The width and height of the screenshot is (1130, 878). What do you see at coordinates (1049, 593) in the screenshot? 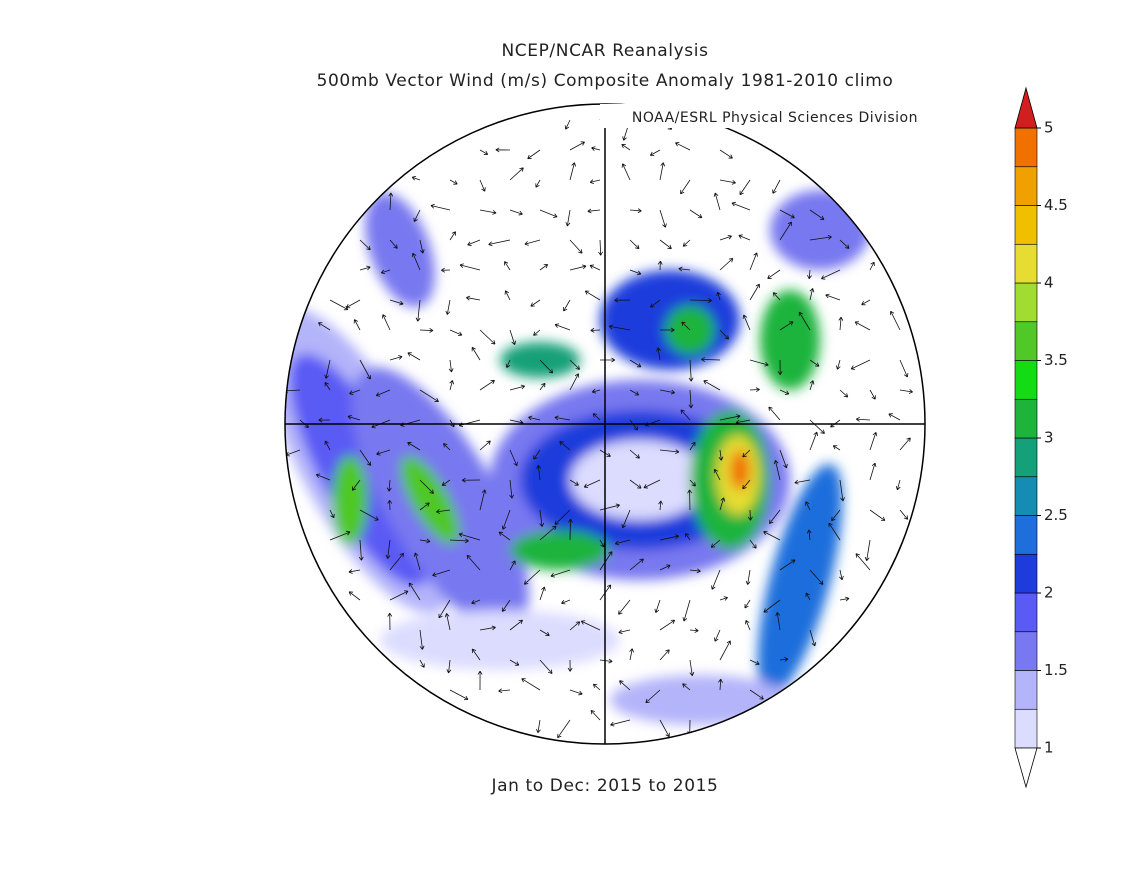
I see `colorbar-label: 2` at bounding box center [1049, 593].